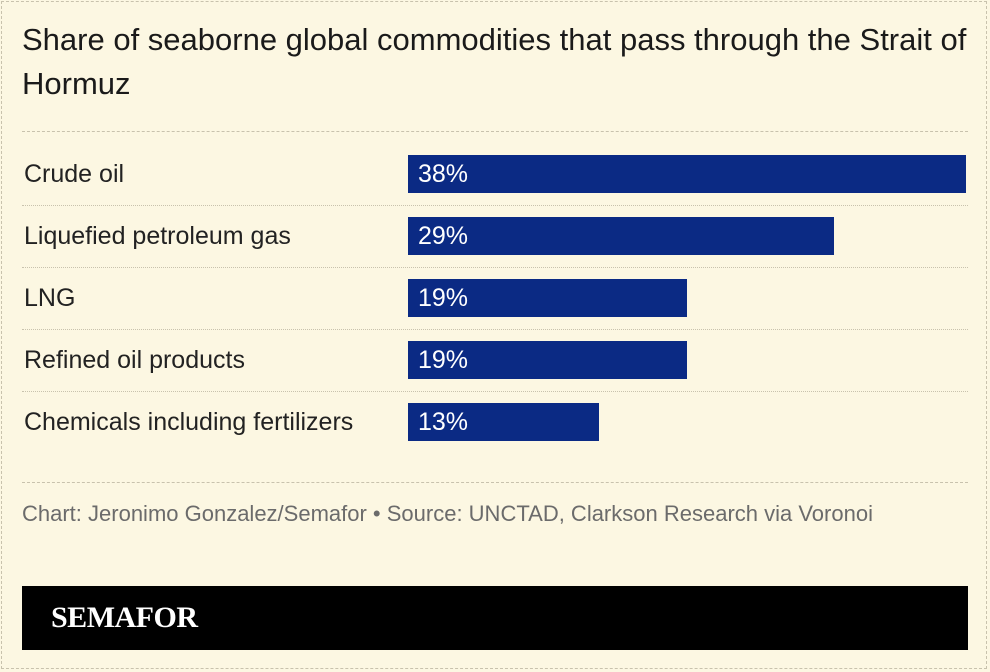  What do you see at coordinates (443, 422) in the screenshot?
I see `value-label: 13%` at bounding box center [443, 422].